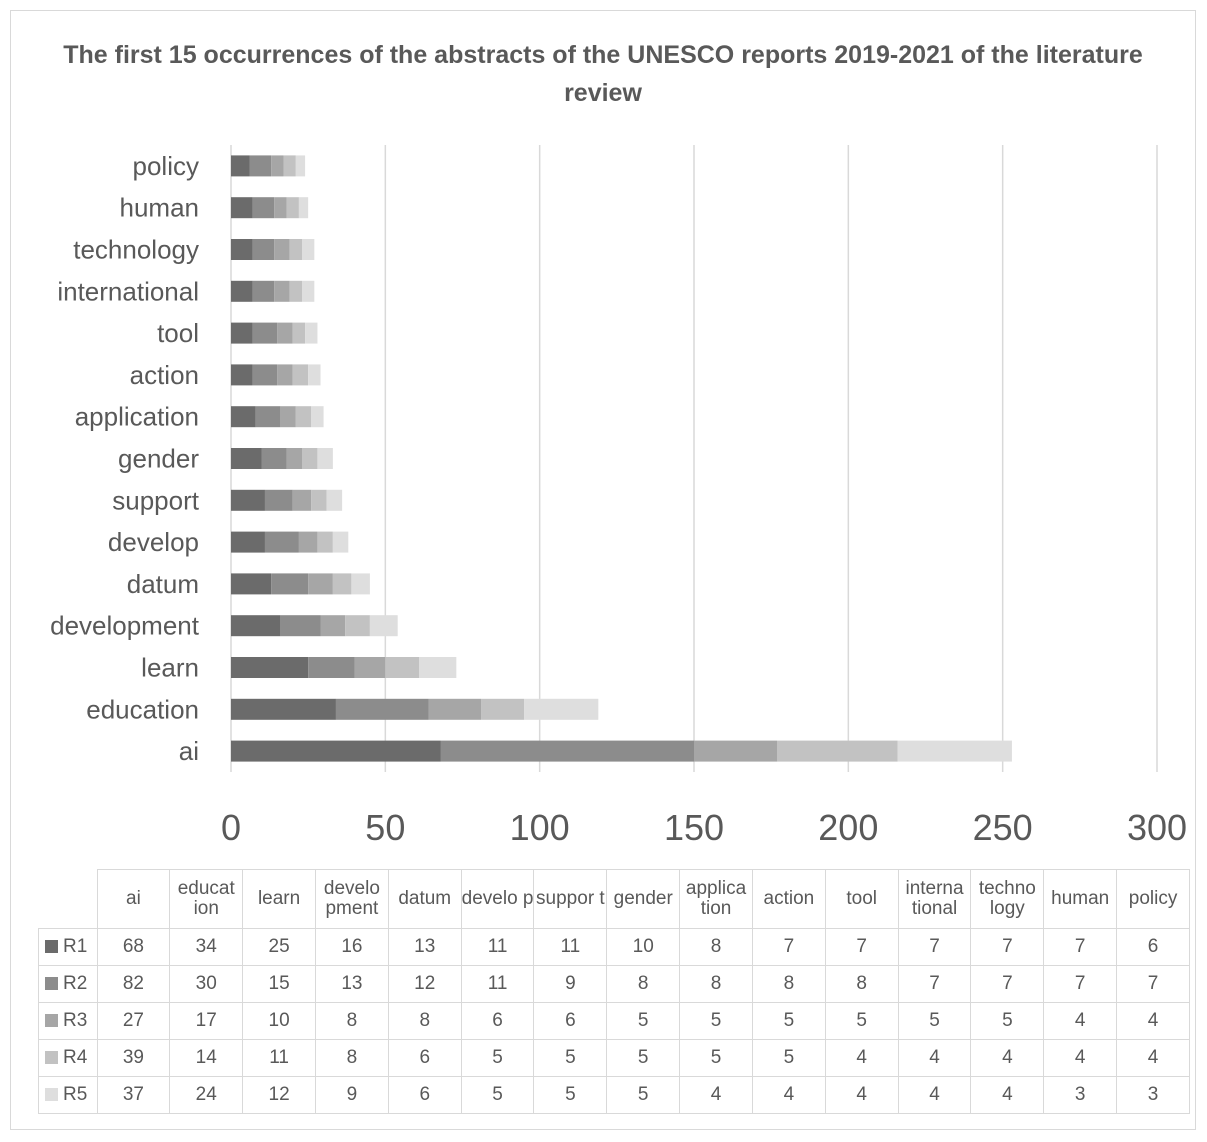 The image size is (1207, 1142). I want to click on x-tick-label: 250, so click(1003, 827).